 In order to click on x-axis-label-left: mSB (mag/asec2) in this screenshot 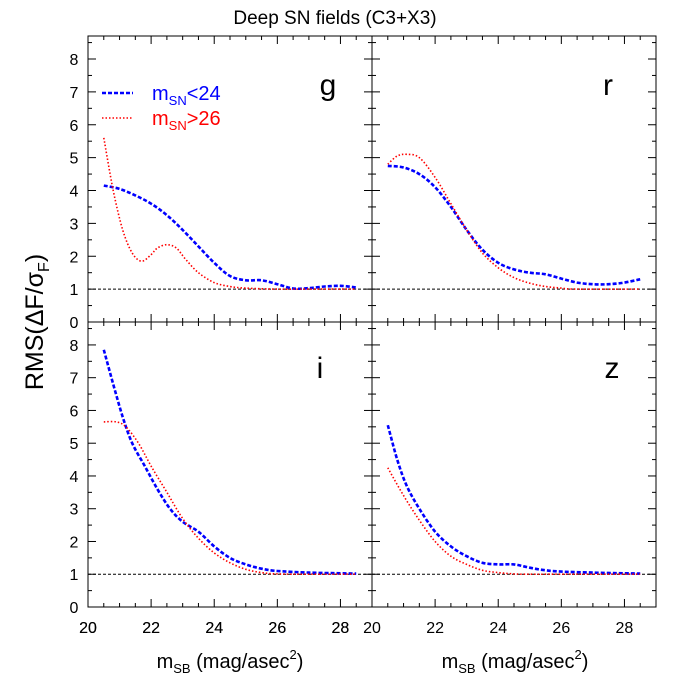, I will do `click(230, 661)`.